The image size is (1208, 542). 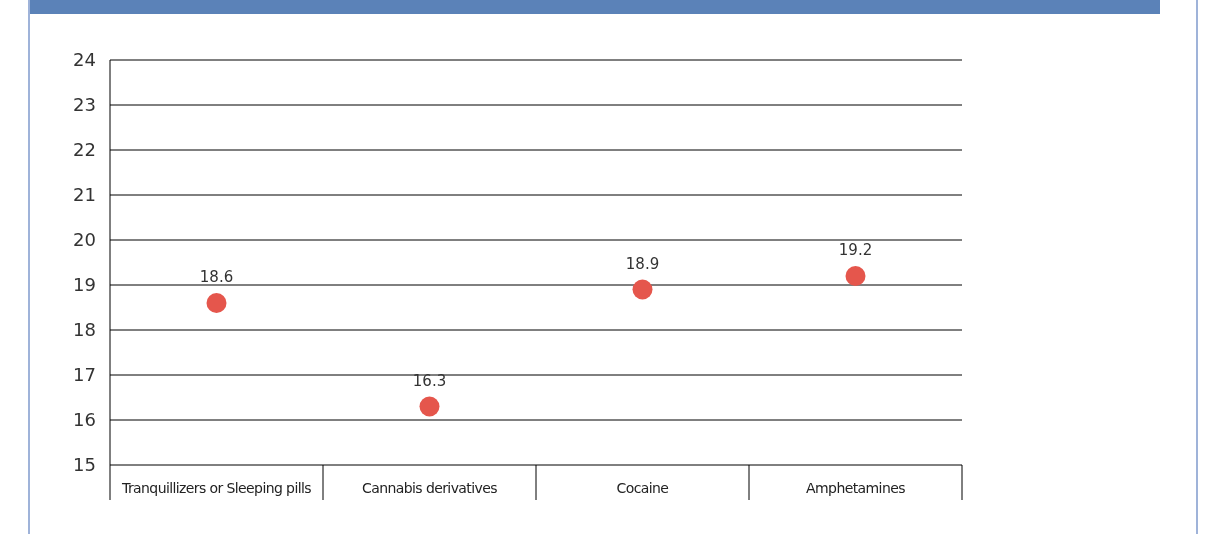 I want to click on x-tick-label: Cocaine, so click(x=642, y=488).